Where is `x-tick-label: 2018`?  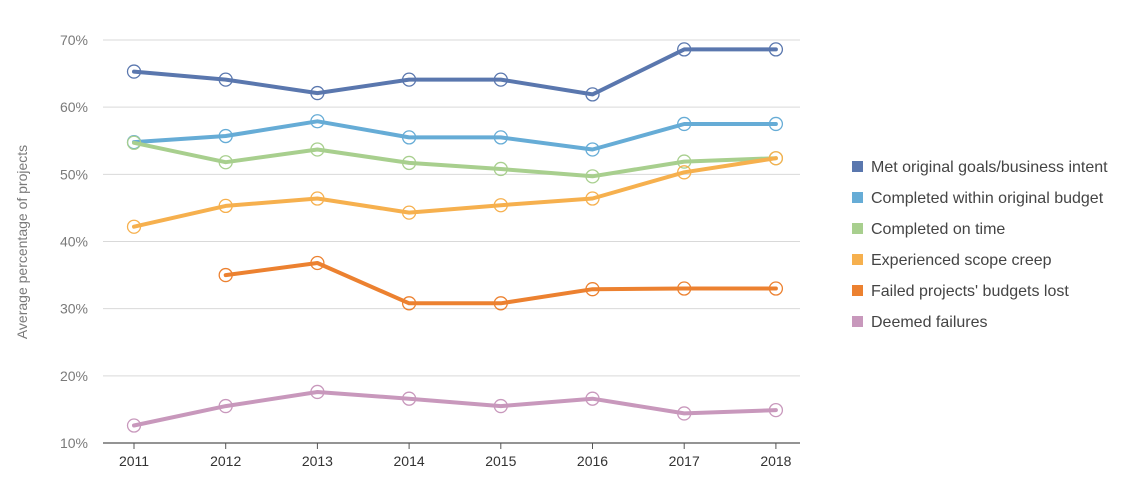
x-tick-label: 2018 is located at coordinates (775, 461).